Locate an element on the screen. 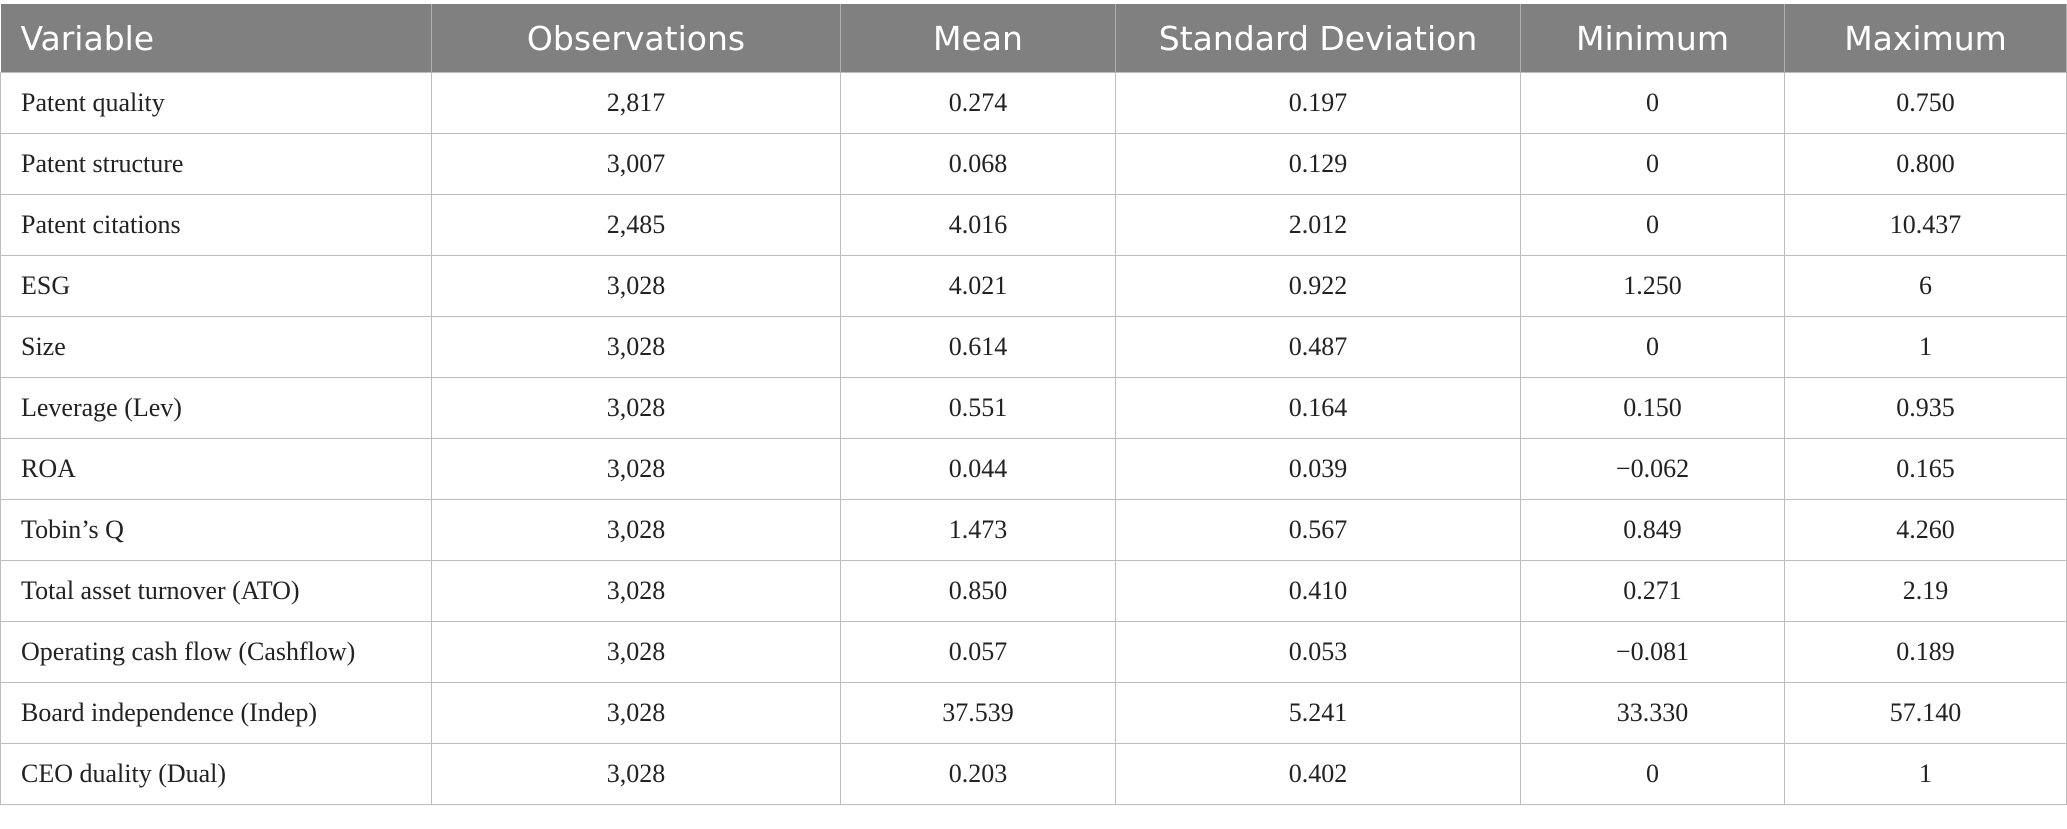 This screenshot has height=829, width=2067. value-cell: 0.197 is located at coordinates (1318, 103).